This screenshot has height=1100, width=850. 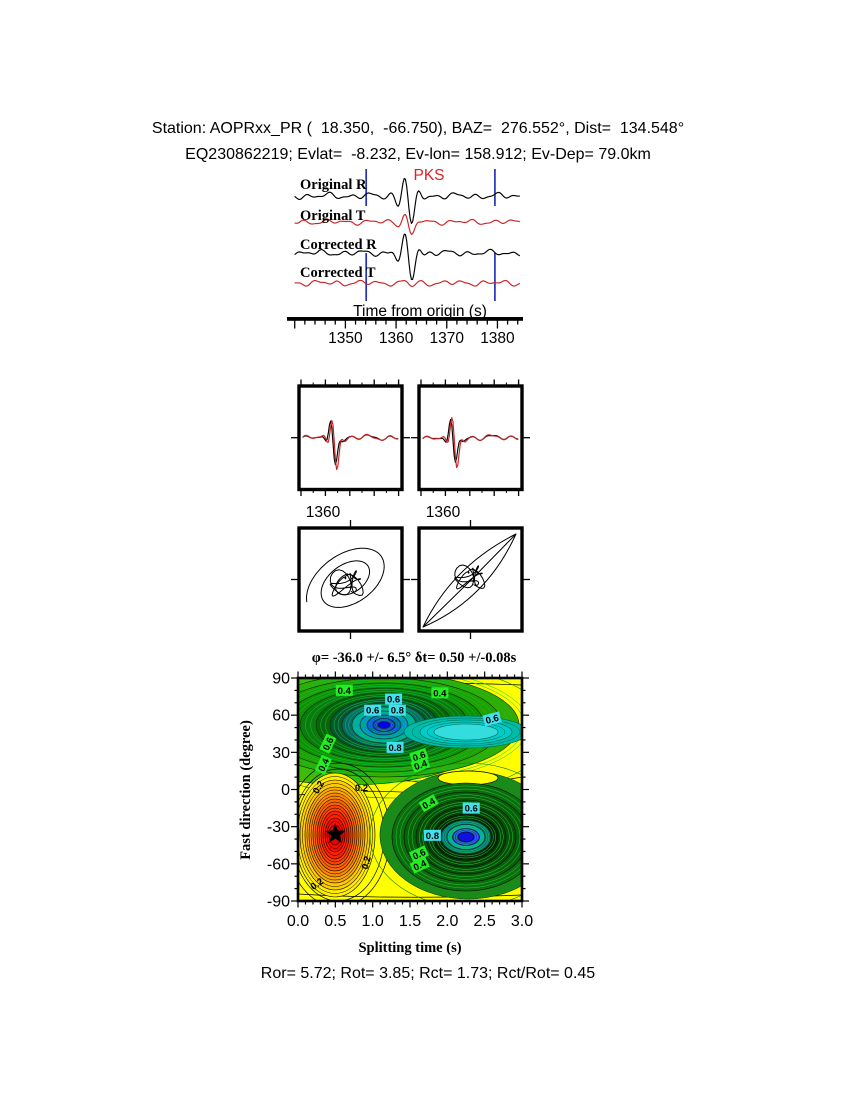 I want to click on fast-direction-tick-label: -30, so click(x=278, y=827).